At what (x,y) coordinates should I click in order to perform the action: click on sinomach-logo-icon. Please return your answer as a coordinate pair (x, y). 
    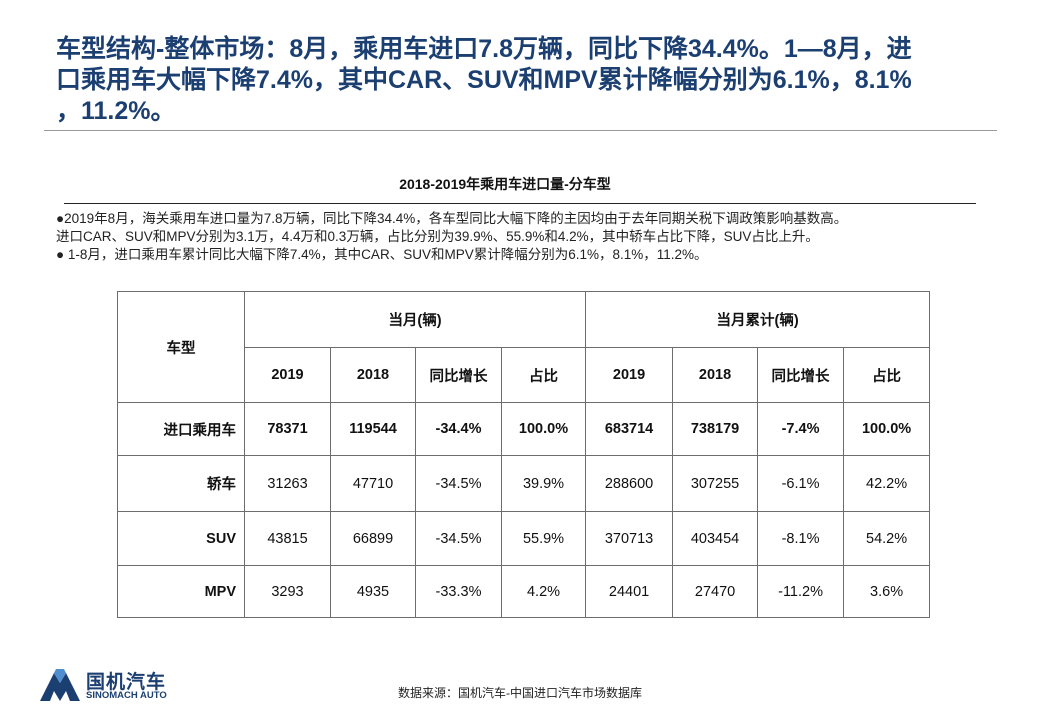
    Looking at the image, I should click on (60, 685).